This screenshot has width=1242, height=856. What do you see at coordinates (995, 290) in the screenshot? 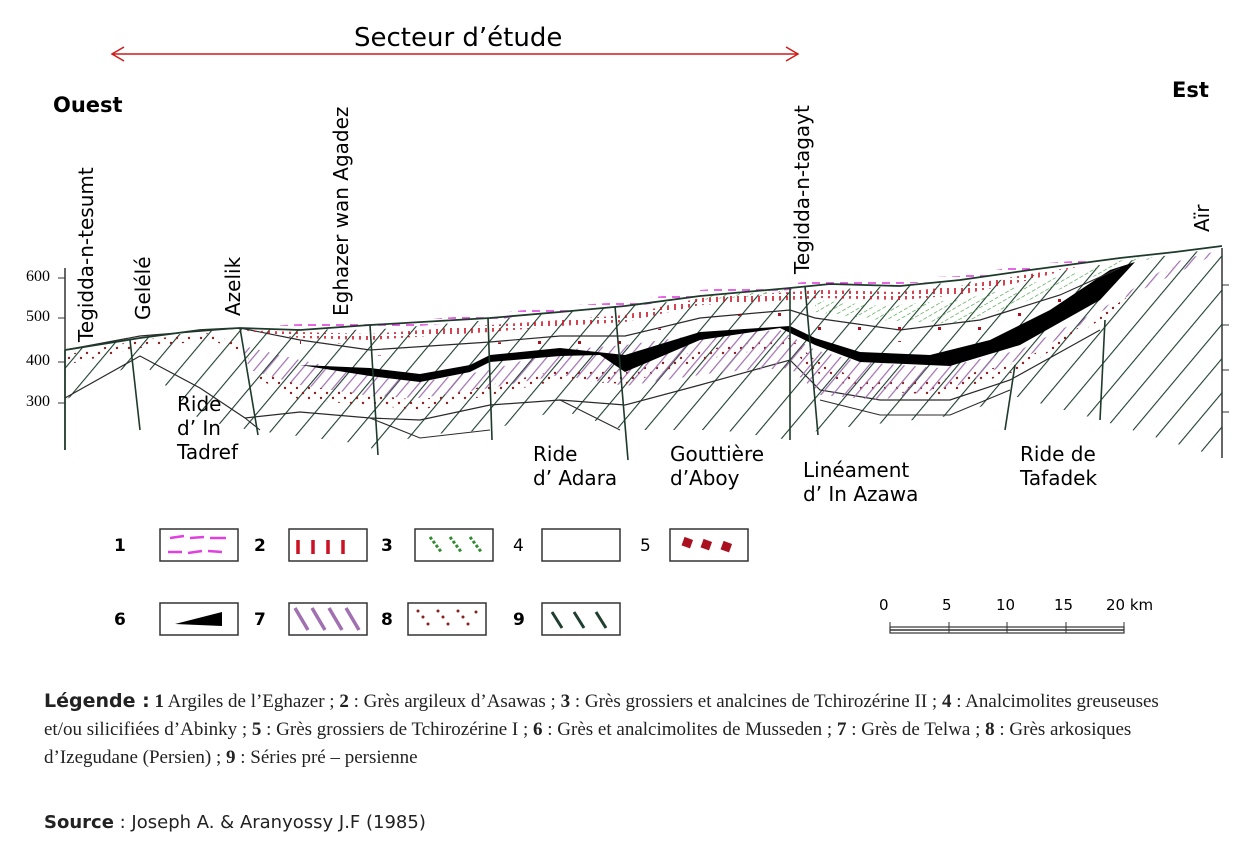
I see `layer-3-green` at bounding box center [995, 290].